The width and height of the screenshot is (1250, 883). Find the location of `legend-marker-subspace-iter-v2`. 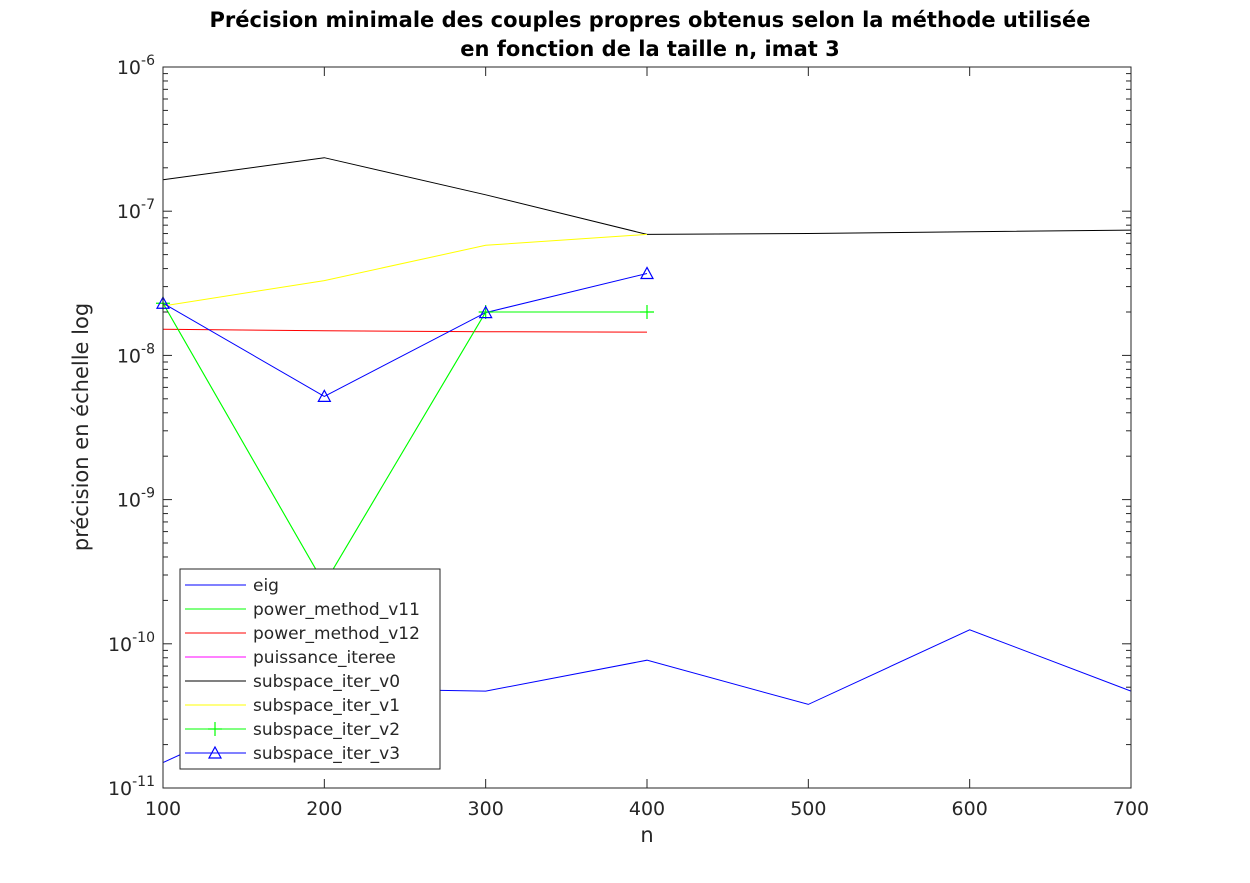

legend-marker-subspace-iter-v2 is located at coordinates (215, 729).